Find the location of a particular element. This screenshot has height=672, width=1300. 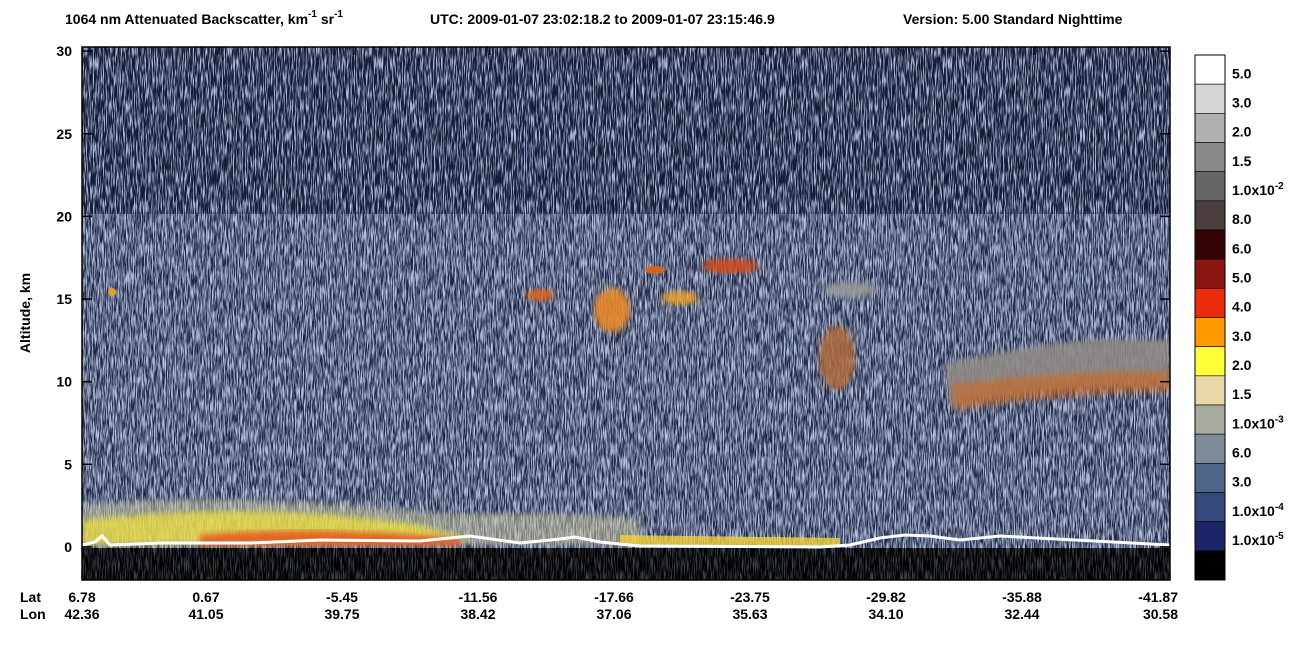

x-tick-label: 30.58 is located at coordinates (1160, 614).